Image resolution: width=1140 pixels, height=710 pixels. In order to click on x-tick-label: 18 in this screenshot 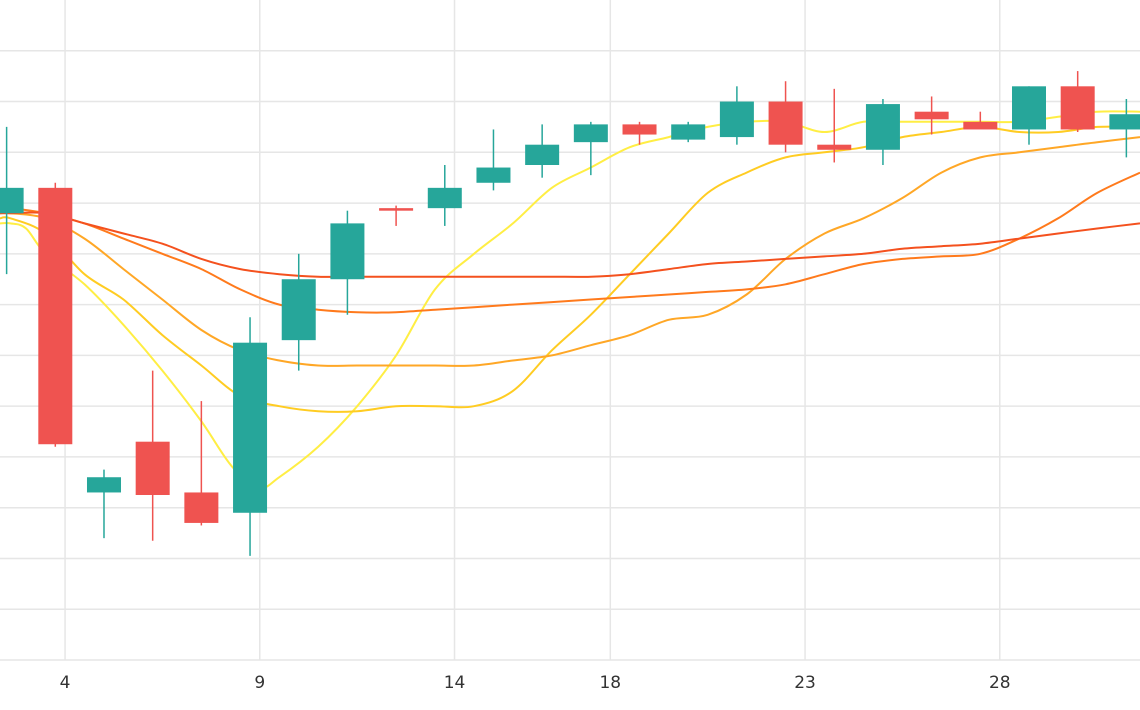, I will do `click(610, 683)`.